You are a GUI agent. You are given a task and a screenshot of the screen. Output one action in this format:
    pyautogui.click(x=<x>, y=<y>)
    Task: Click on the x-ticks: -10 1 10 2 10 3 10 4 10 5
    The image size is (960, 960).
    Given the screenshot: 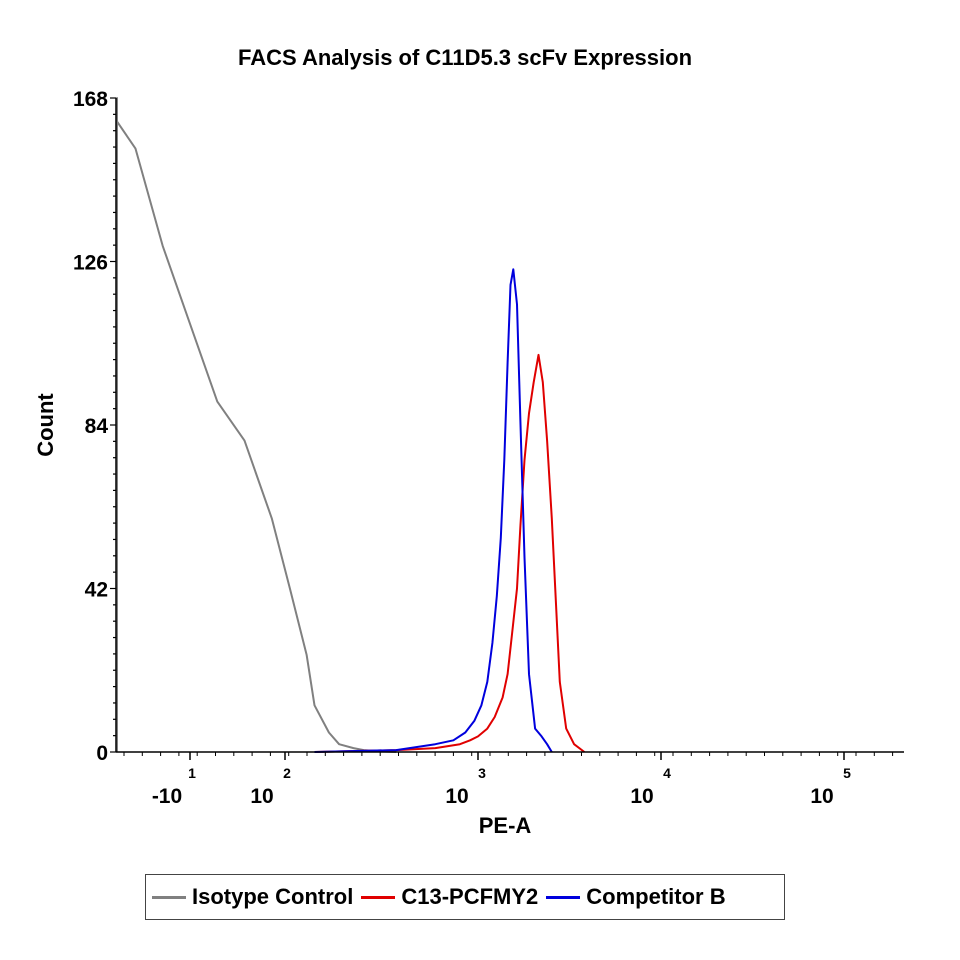 What is the action you would take?
    pyautogui.click(x=508, y=780)
    